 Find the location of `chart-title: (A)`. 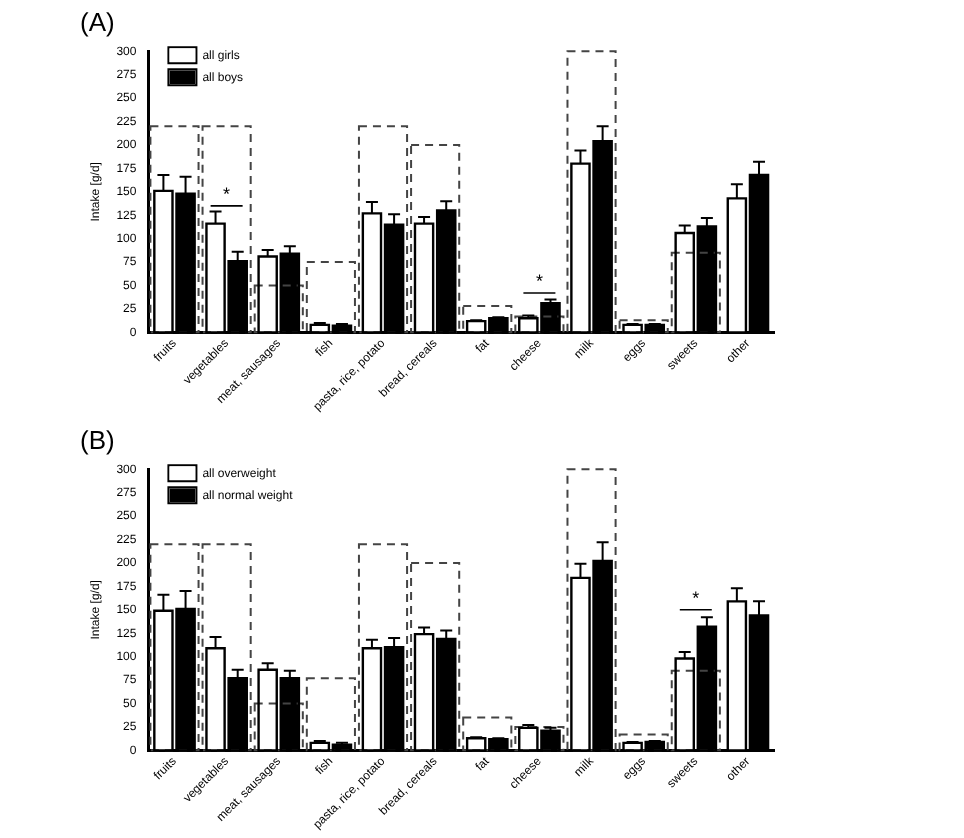

chart-title: (A) is located at coordinates (97, 21).